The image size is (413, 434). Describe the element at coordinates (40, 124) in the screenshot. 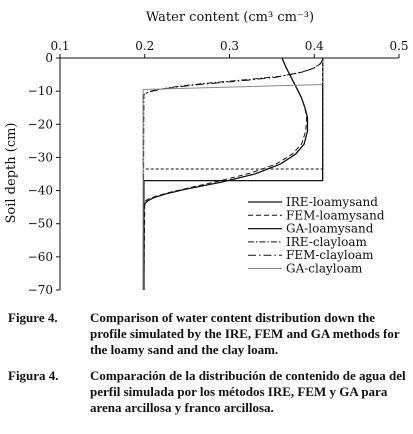

I see `y-tick-label: −20` at that location.